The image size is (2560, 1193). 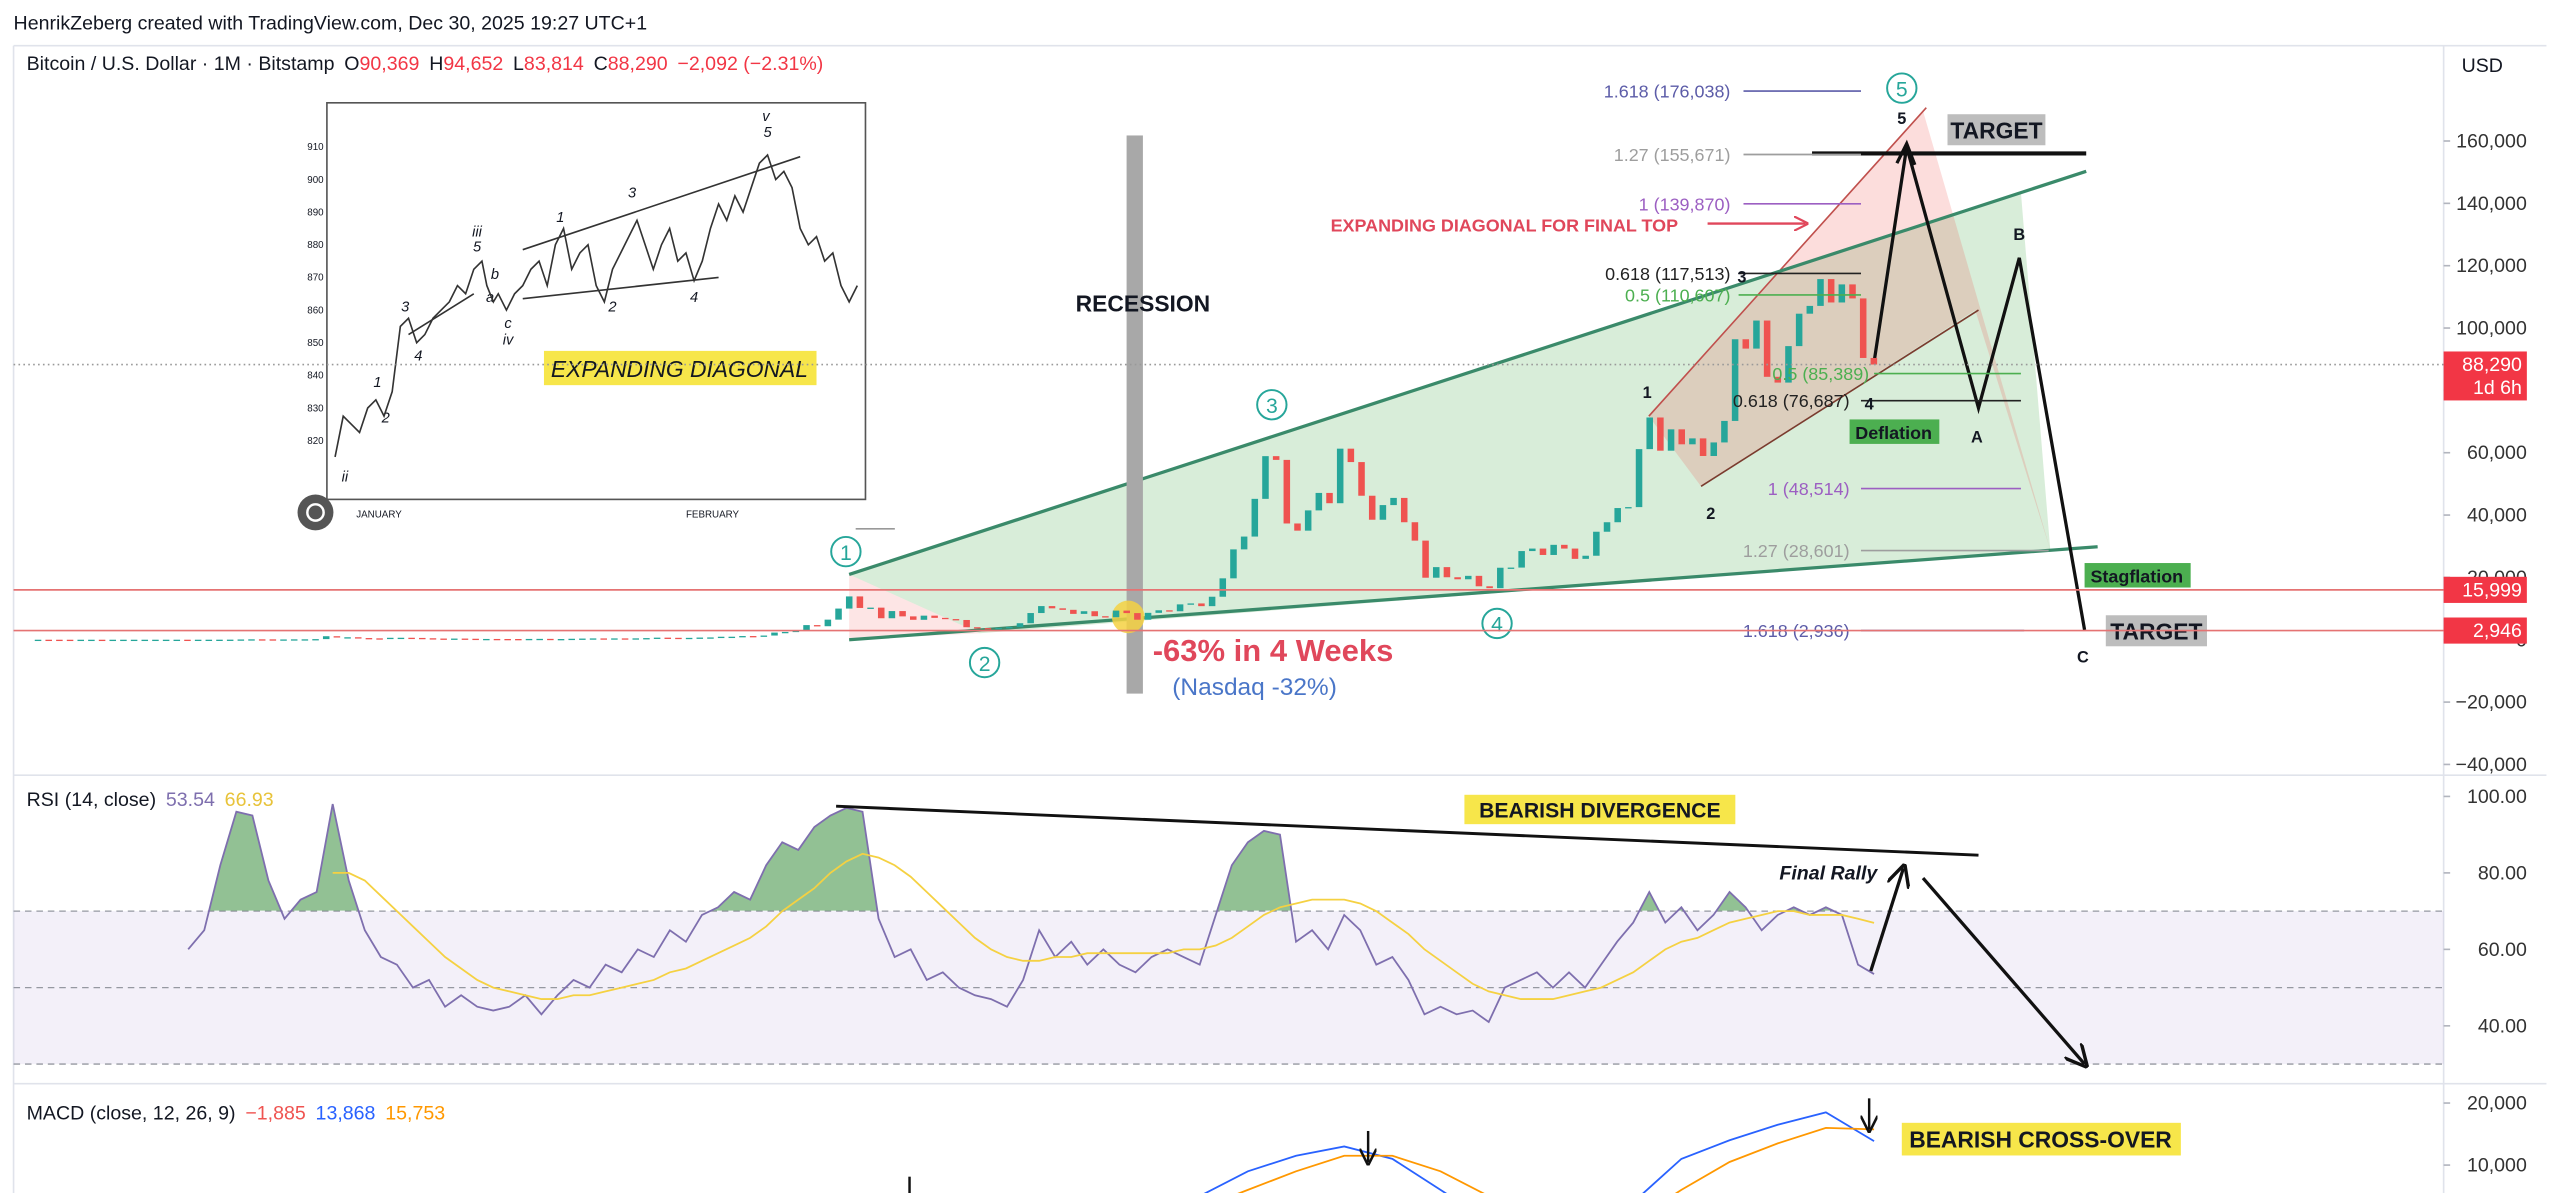 I want to click on rsi-legend: RSI (14, close) 53.54 66.93, so click(x=150, y=800).